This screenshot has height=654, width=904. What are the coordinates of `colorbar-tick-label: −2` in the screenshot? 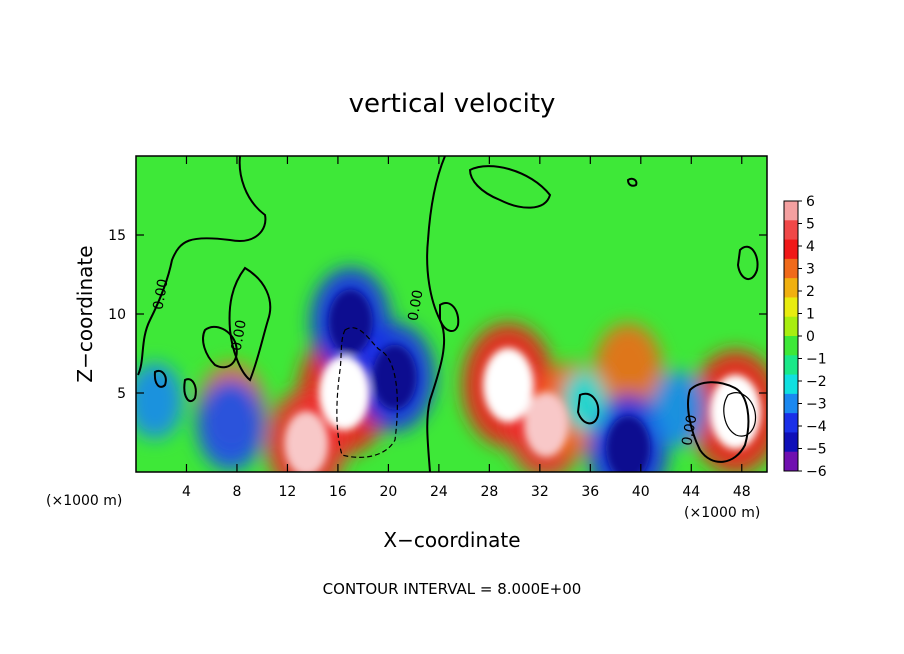 It's located at (816, 382).